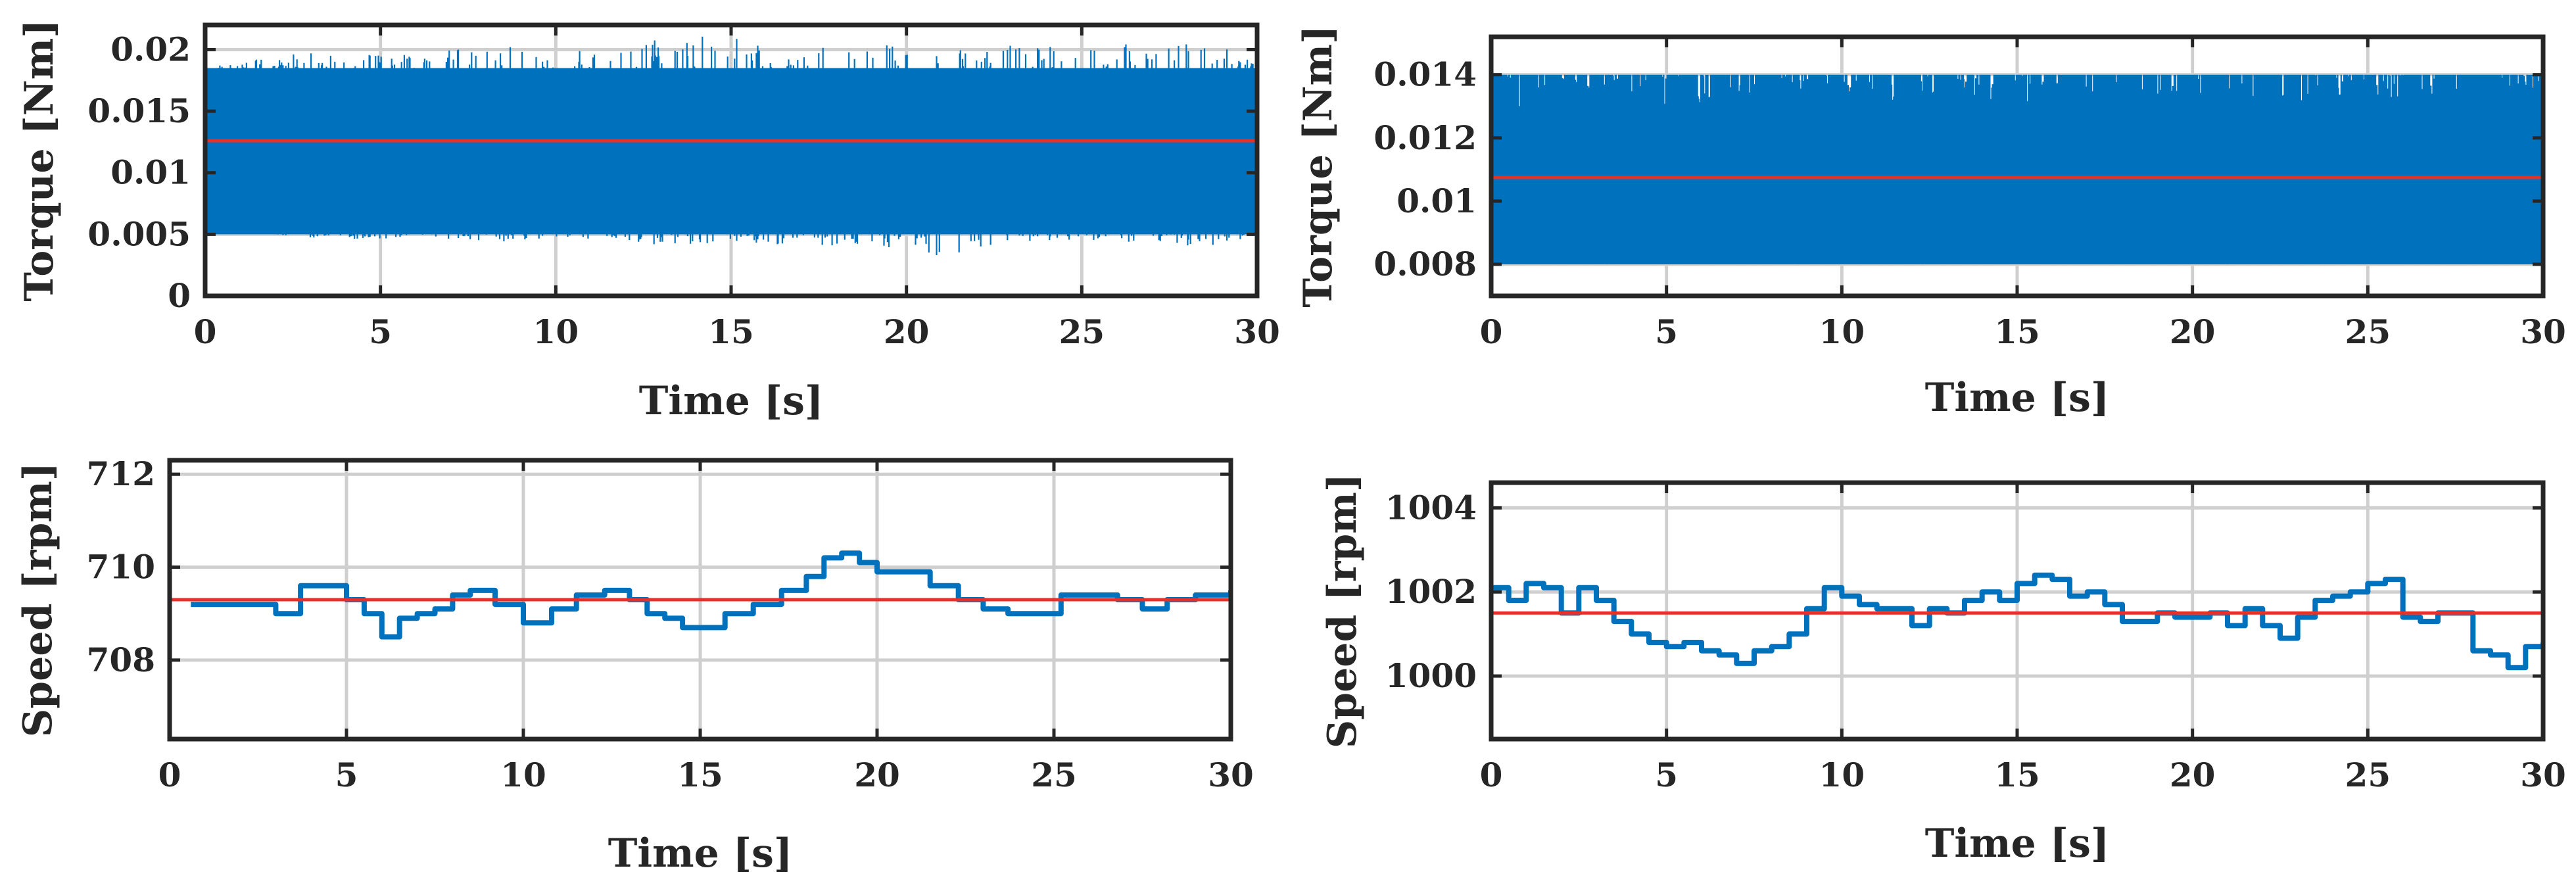 The height and width of the screenshot is (889, 2576). What do you see at coordinates (1425, 264) in the screenshot?
I see `y-tick-label: 0.008` at bounding box center [1425, 264].